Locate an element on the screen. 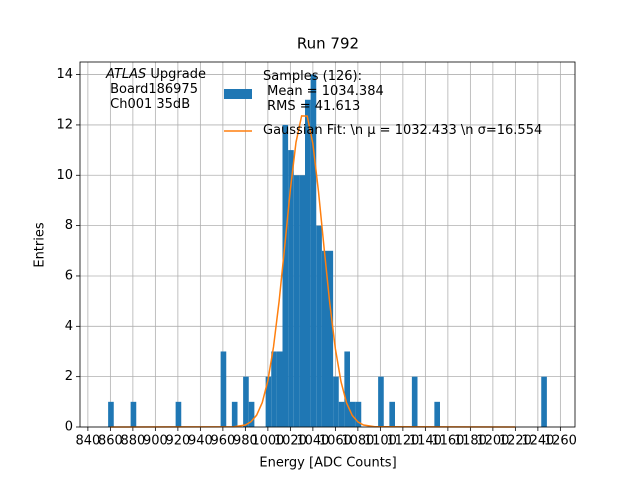  y-tick-label: 10 is located at coordinates (64, 175).